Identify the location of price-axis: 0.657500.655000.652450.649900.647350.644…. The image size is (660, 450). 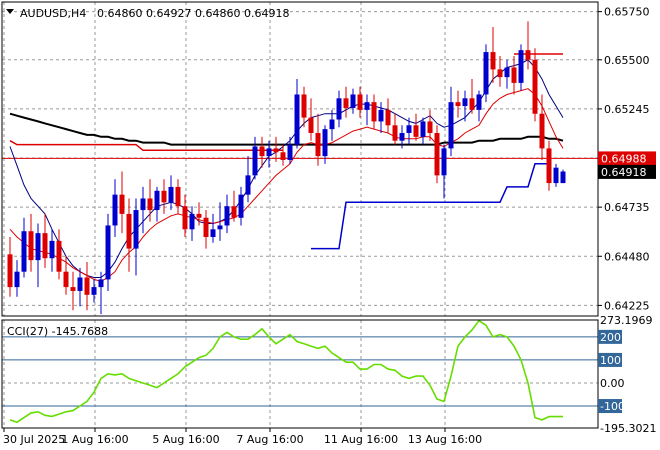
(627, 159).